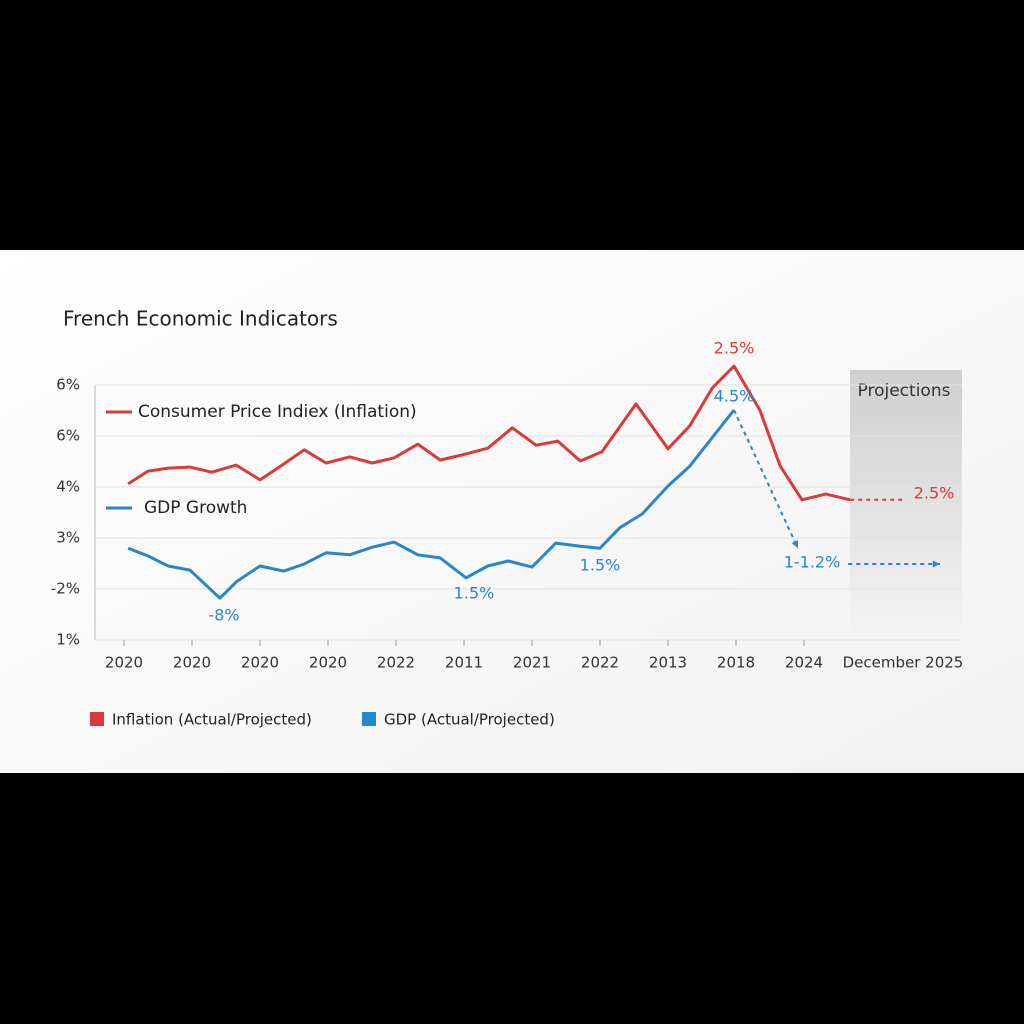 This screenshot has width=1024, height=1024. What do you see at coordinates (68, 487) in the screenshot?
I see `y-tick-label: 4%` at bounding box center [68, 487].